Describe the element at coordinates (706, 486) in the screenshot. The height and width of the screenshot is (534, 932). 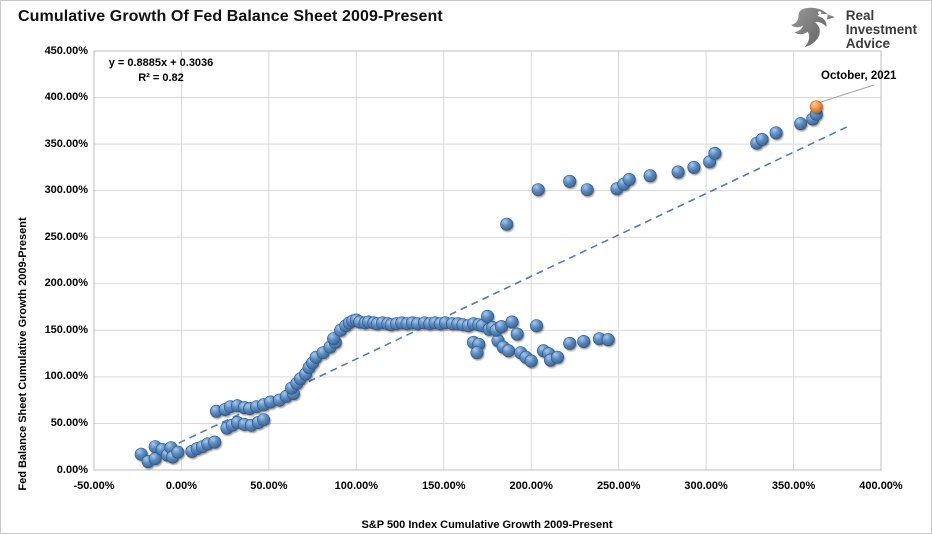
I see `x-tick-label: 300.00%` at that location.